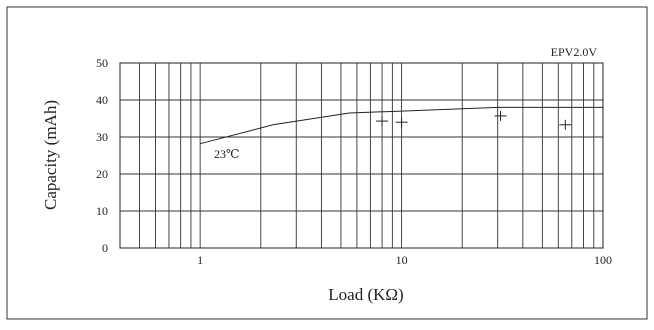 Image resolution: width=654 pixels, height=330 pixels. What do you see at coordinates (102, 137) in the screenshot?
I see `y-tick-label: 30` at bounding box center [102, 137].